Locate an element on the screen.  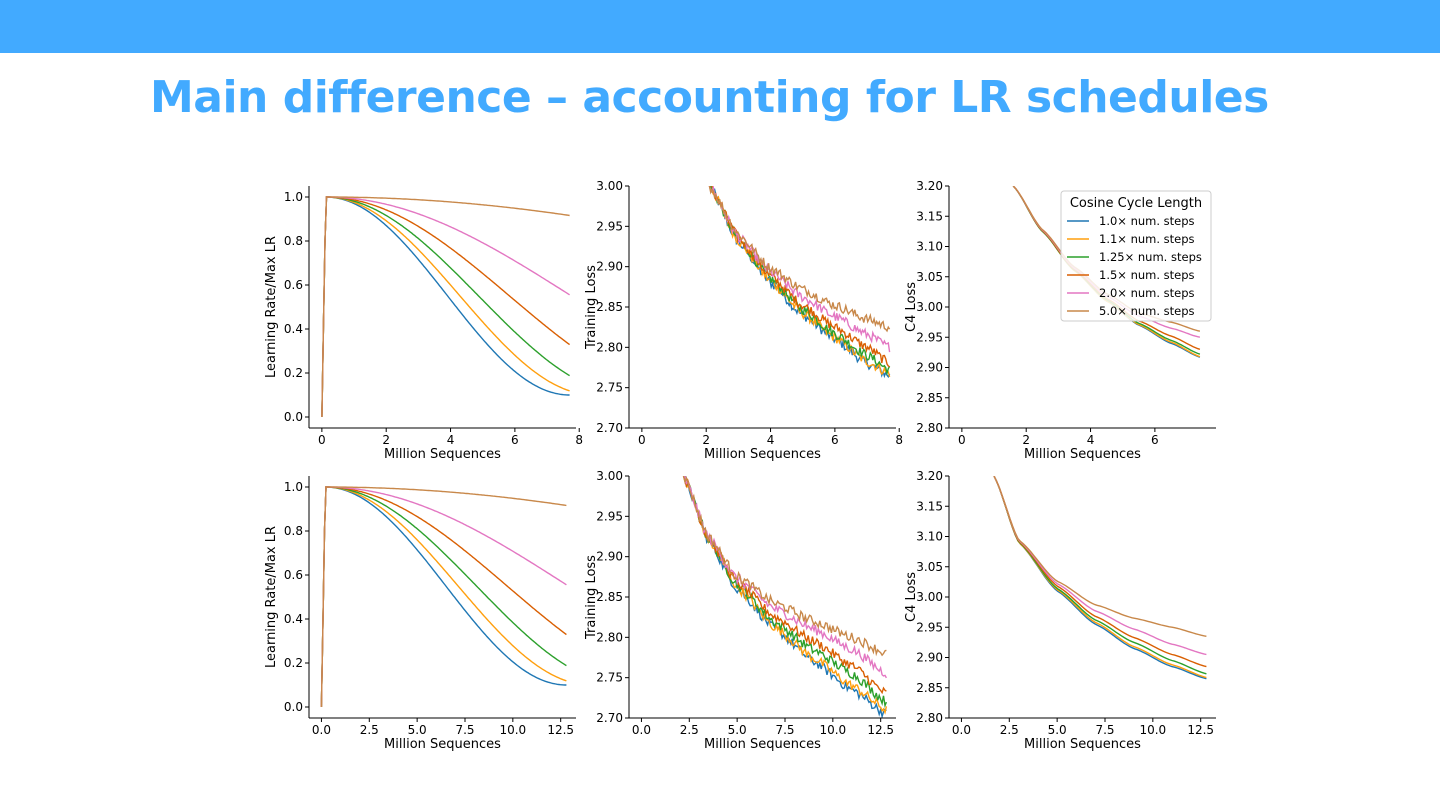
header-bar is located at coordinates (720, 26).